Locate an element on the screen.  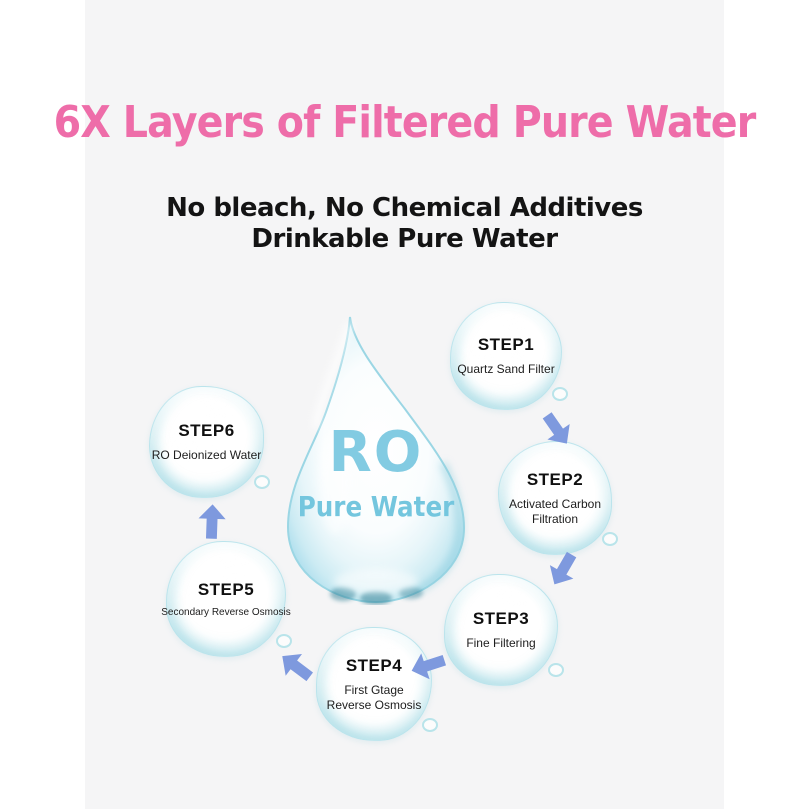
step-bubble-2: STEP2 Activated Carbon Filtration is located at coordinates (558, 498).